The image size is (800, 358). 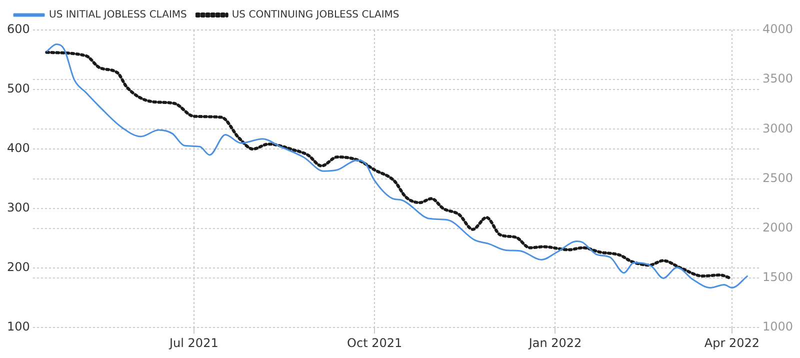 I want to click on y-tick-label: 300, so click(x=18, y=207).